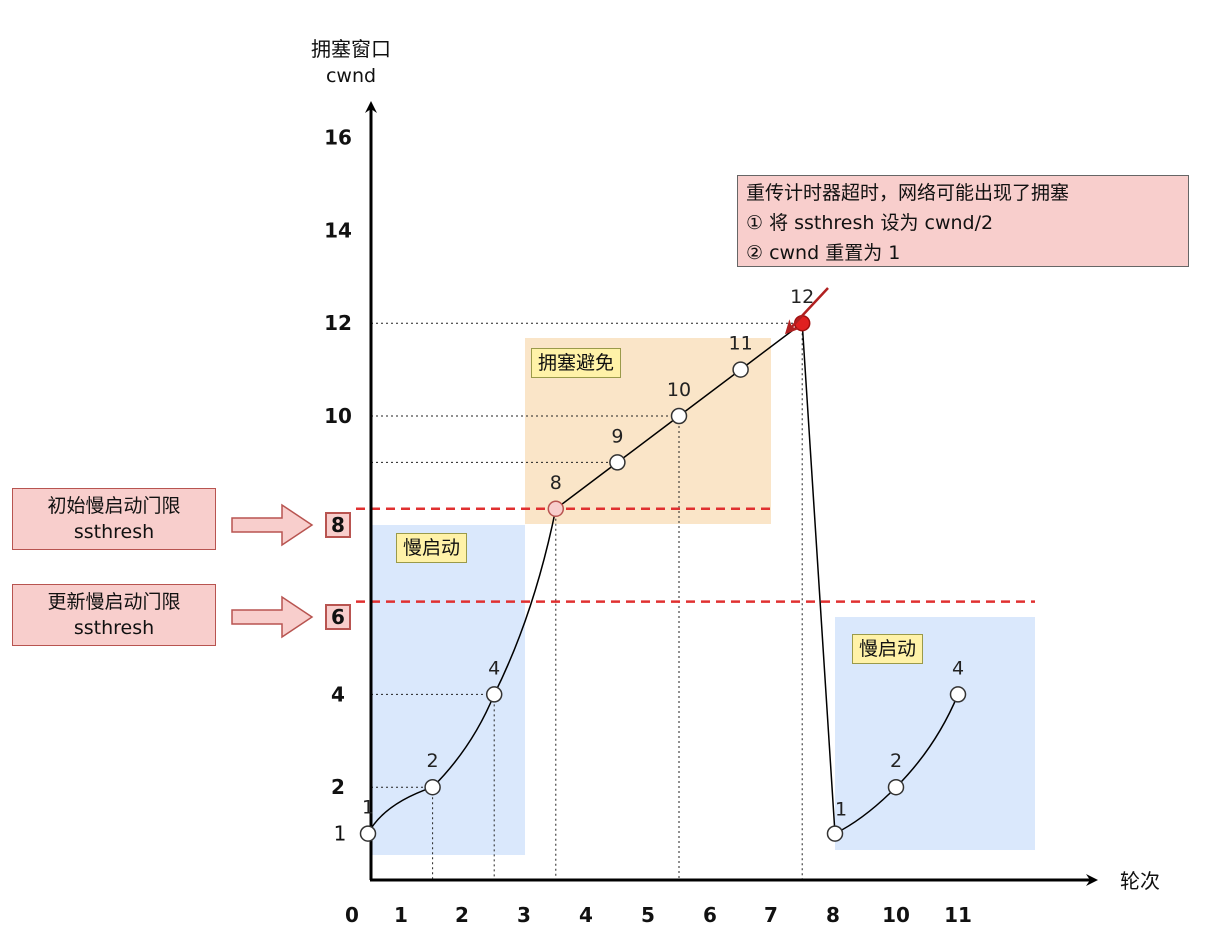 Image resolution: width=1206 pixels, height=932 pixels. Describe the element at coordinates (338, 138) in the screenshot. I see `y-tick-16: 16` at that location.